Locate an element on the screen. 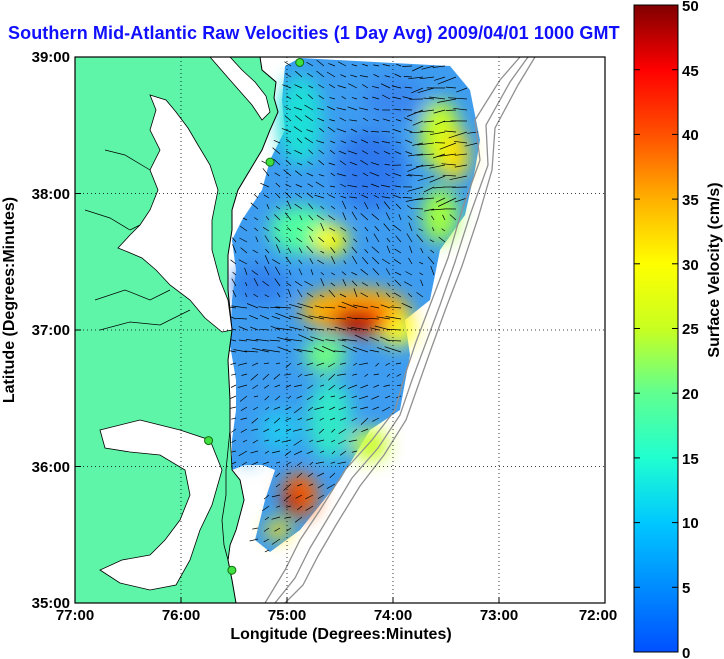 The height and width of the screenshot is (659, 724). colorbar-tick-label: 25 is located at coordinates (690, 329).